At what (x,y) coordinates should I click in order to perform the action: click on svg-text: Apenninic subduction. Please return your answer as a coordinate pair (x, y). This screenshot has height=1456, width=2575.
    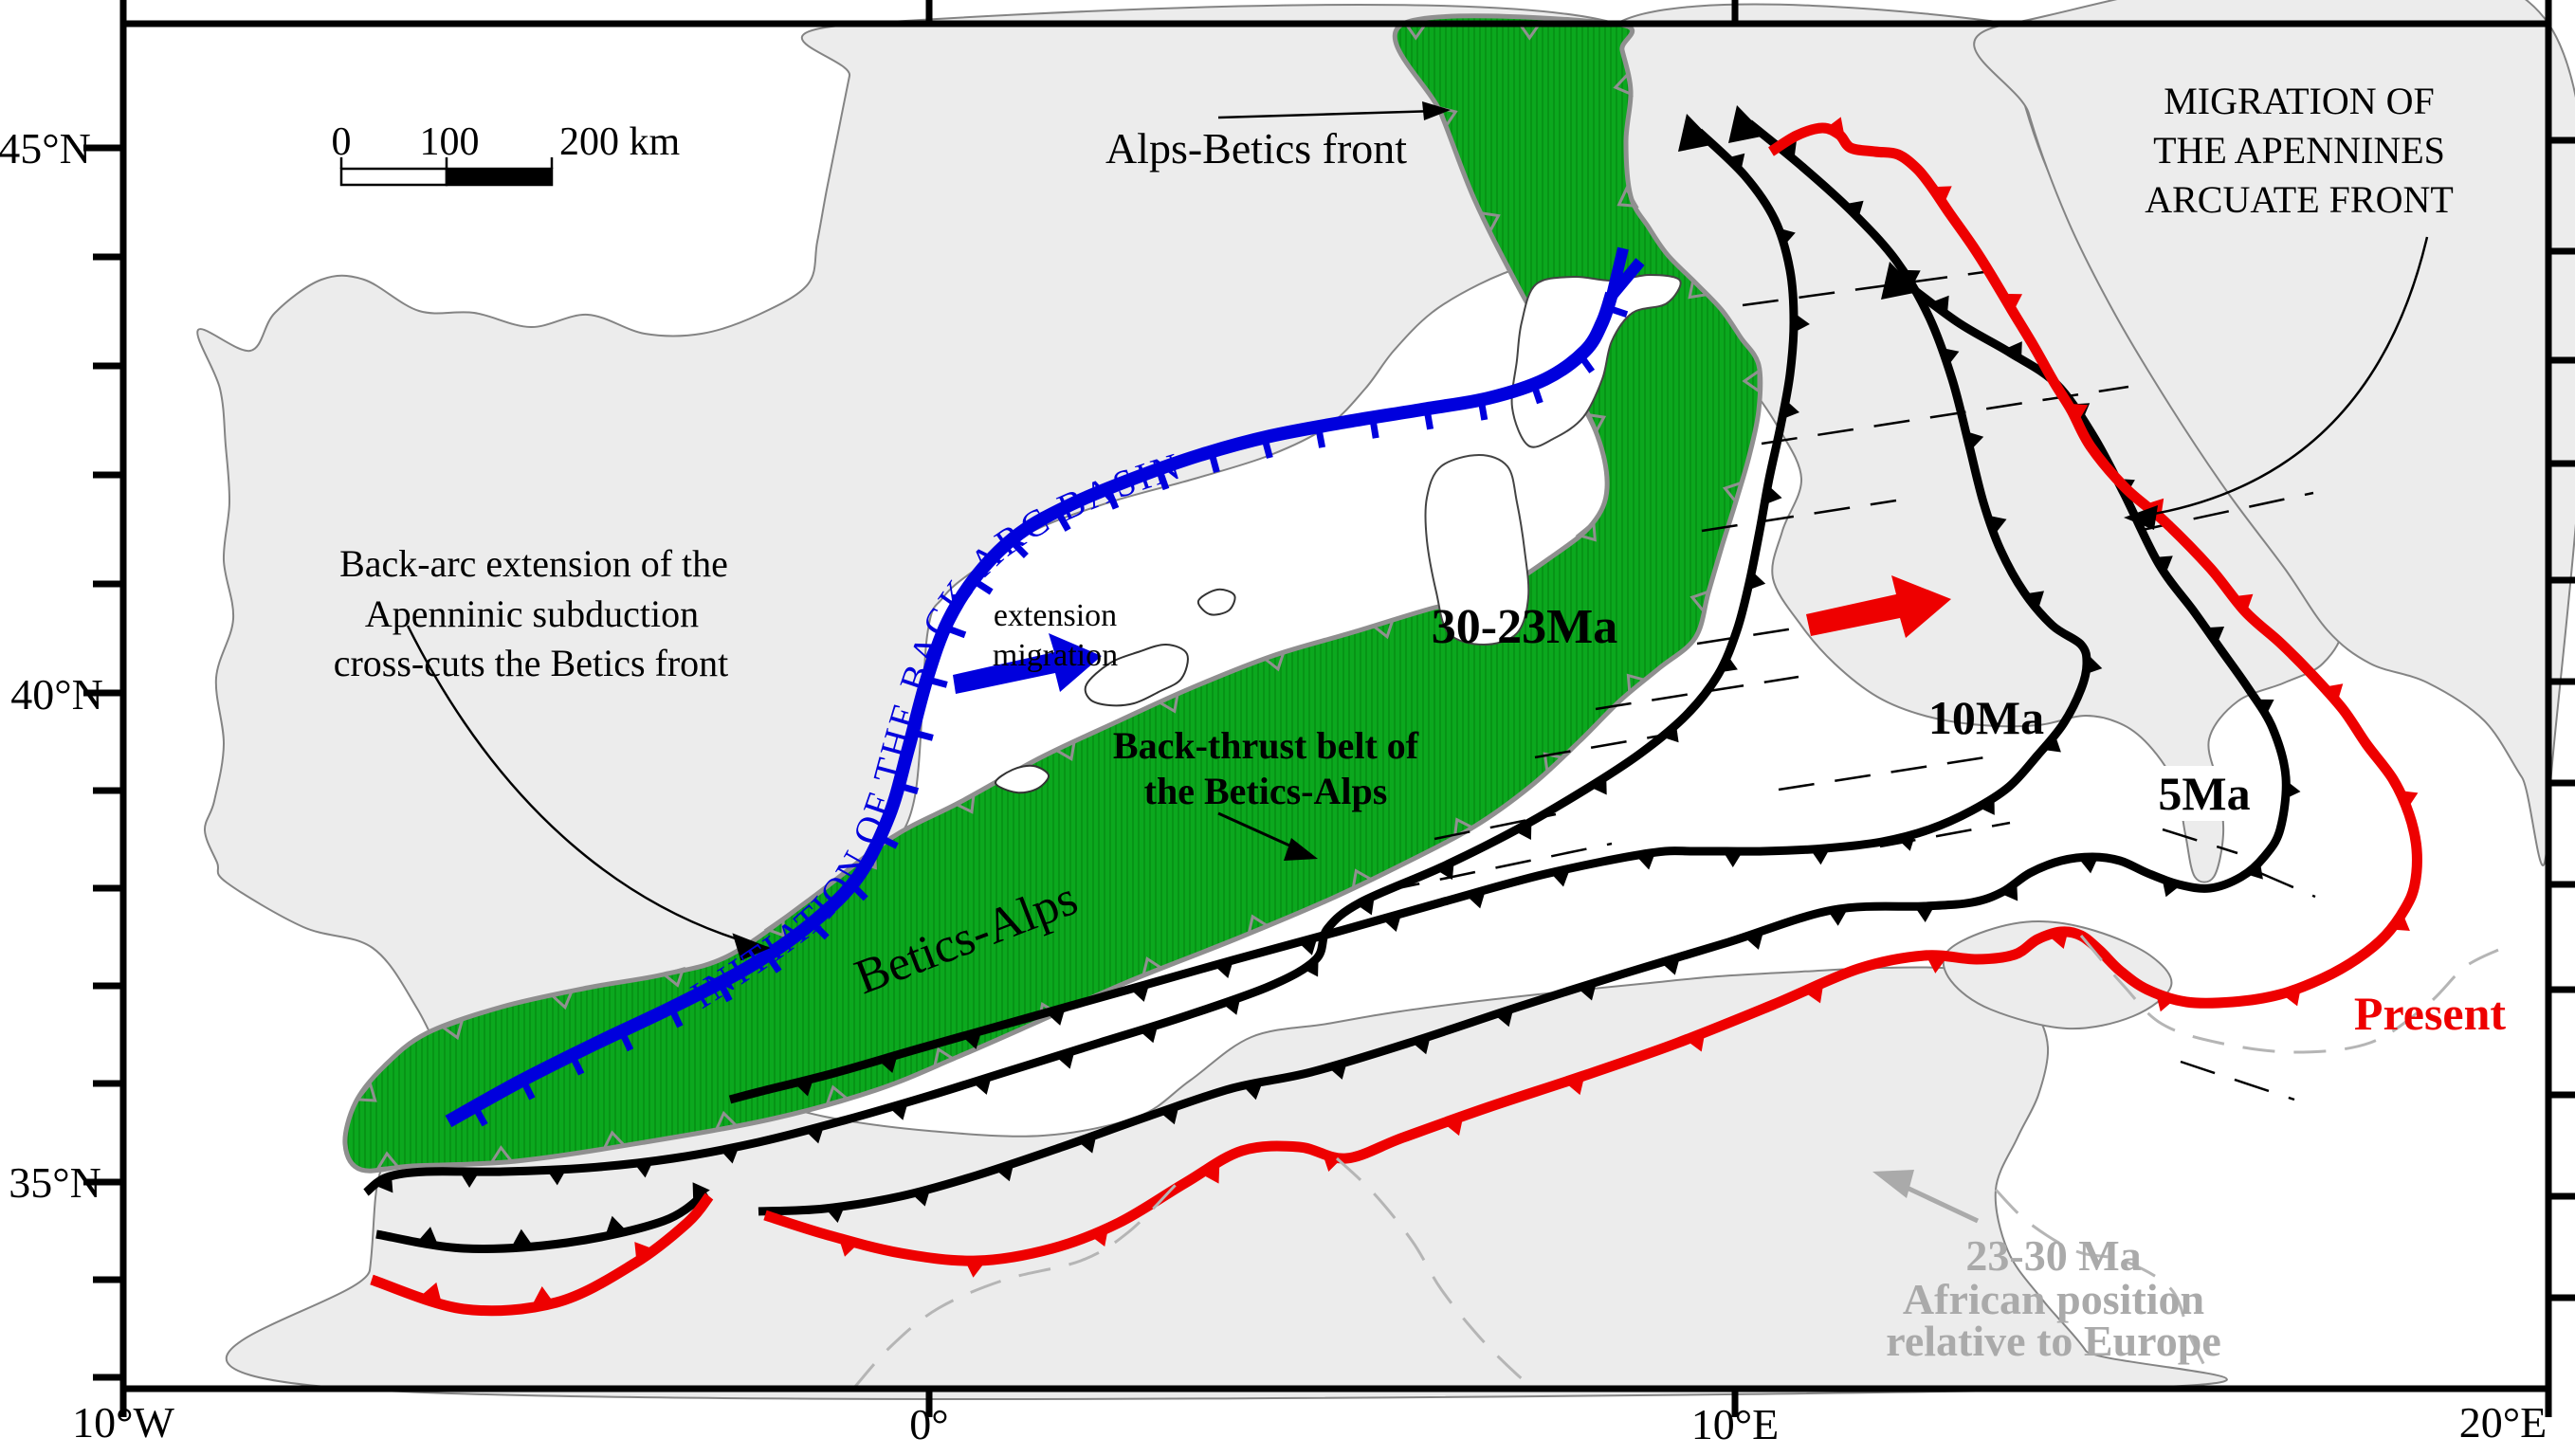
    Looking at the image, I should click on (532, 613).